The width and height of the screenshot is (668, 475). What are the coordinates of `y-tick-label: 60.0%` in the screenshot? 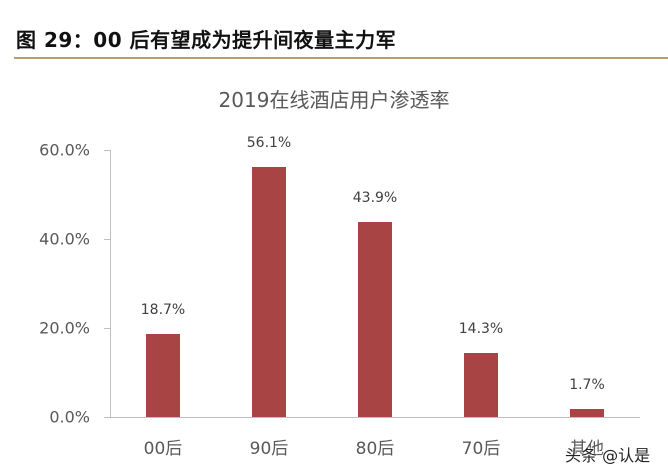 It's located at (64, 150).